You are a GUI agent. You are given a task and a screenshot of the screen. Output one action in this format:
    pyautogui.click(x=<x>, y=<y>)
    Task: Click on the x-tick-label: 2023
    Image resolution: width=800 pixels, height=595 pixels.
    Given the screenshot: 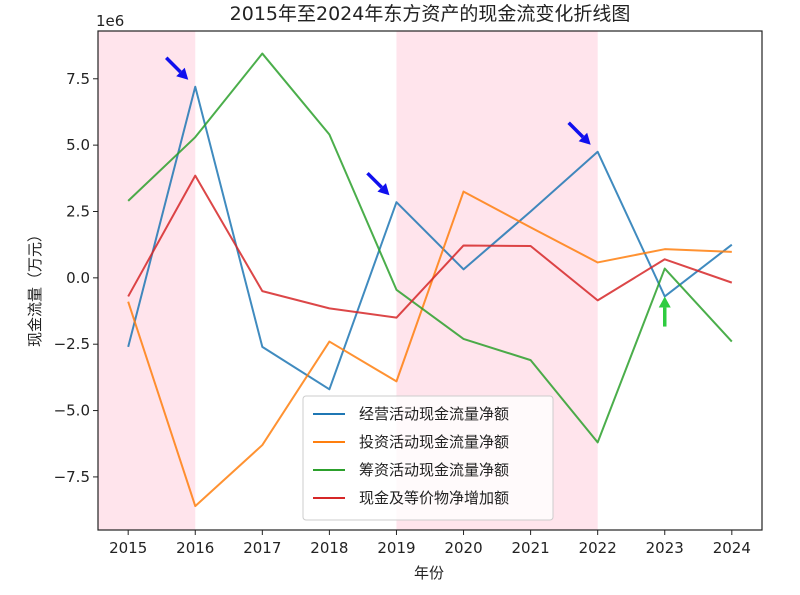 What is the action you would take?
    pyautogui.click(x=665, y=548)
    